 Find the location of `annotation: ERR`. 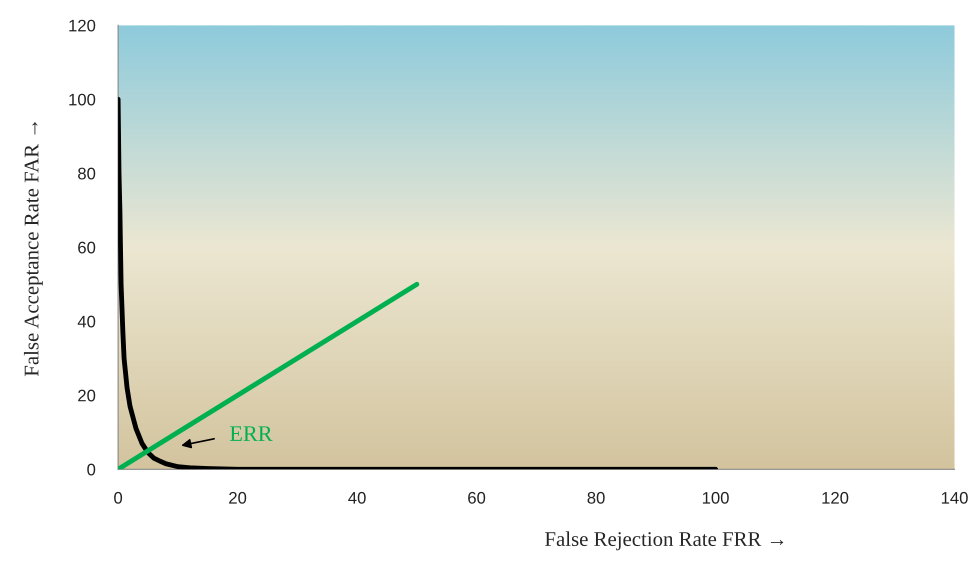

annotation: ERR is located at coordinates (251, 433).